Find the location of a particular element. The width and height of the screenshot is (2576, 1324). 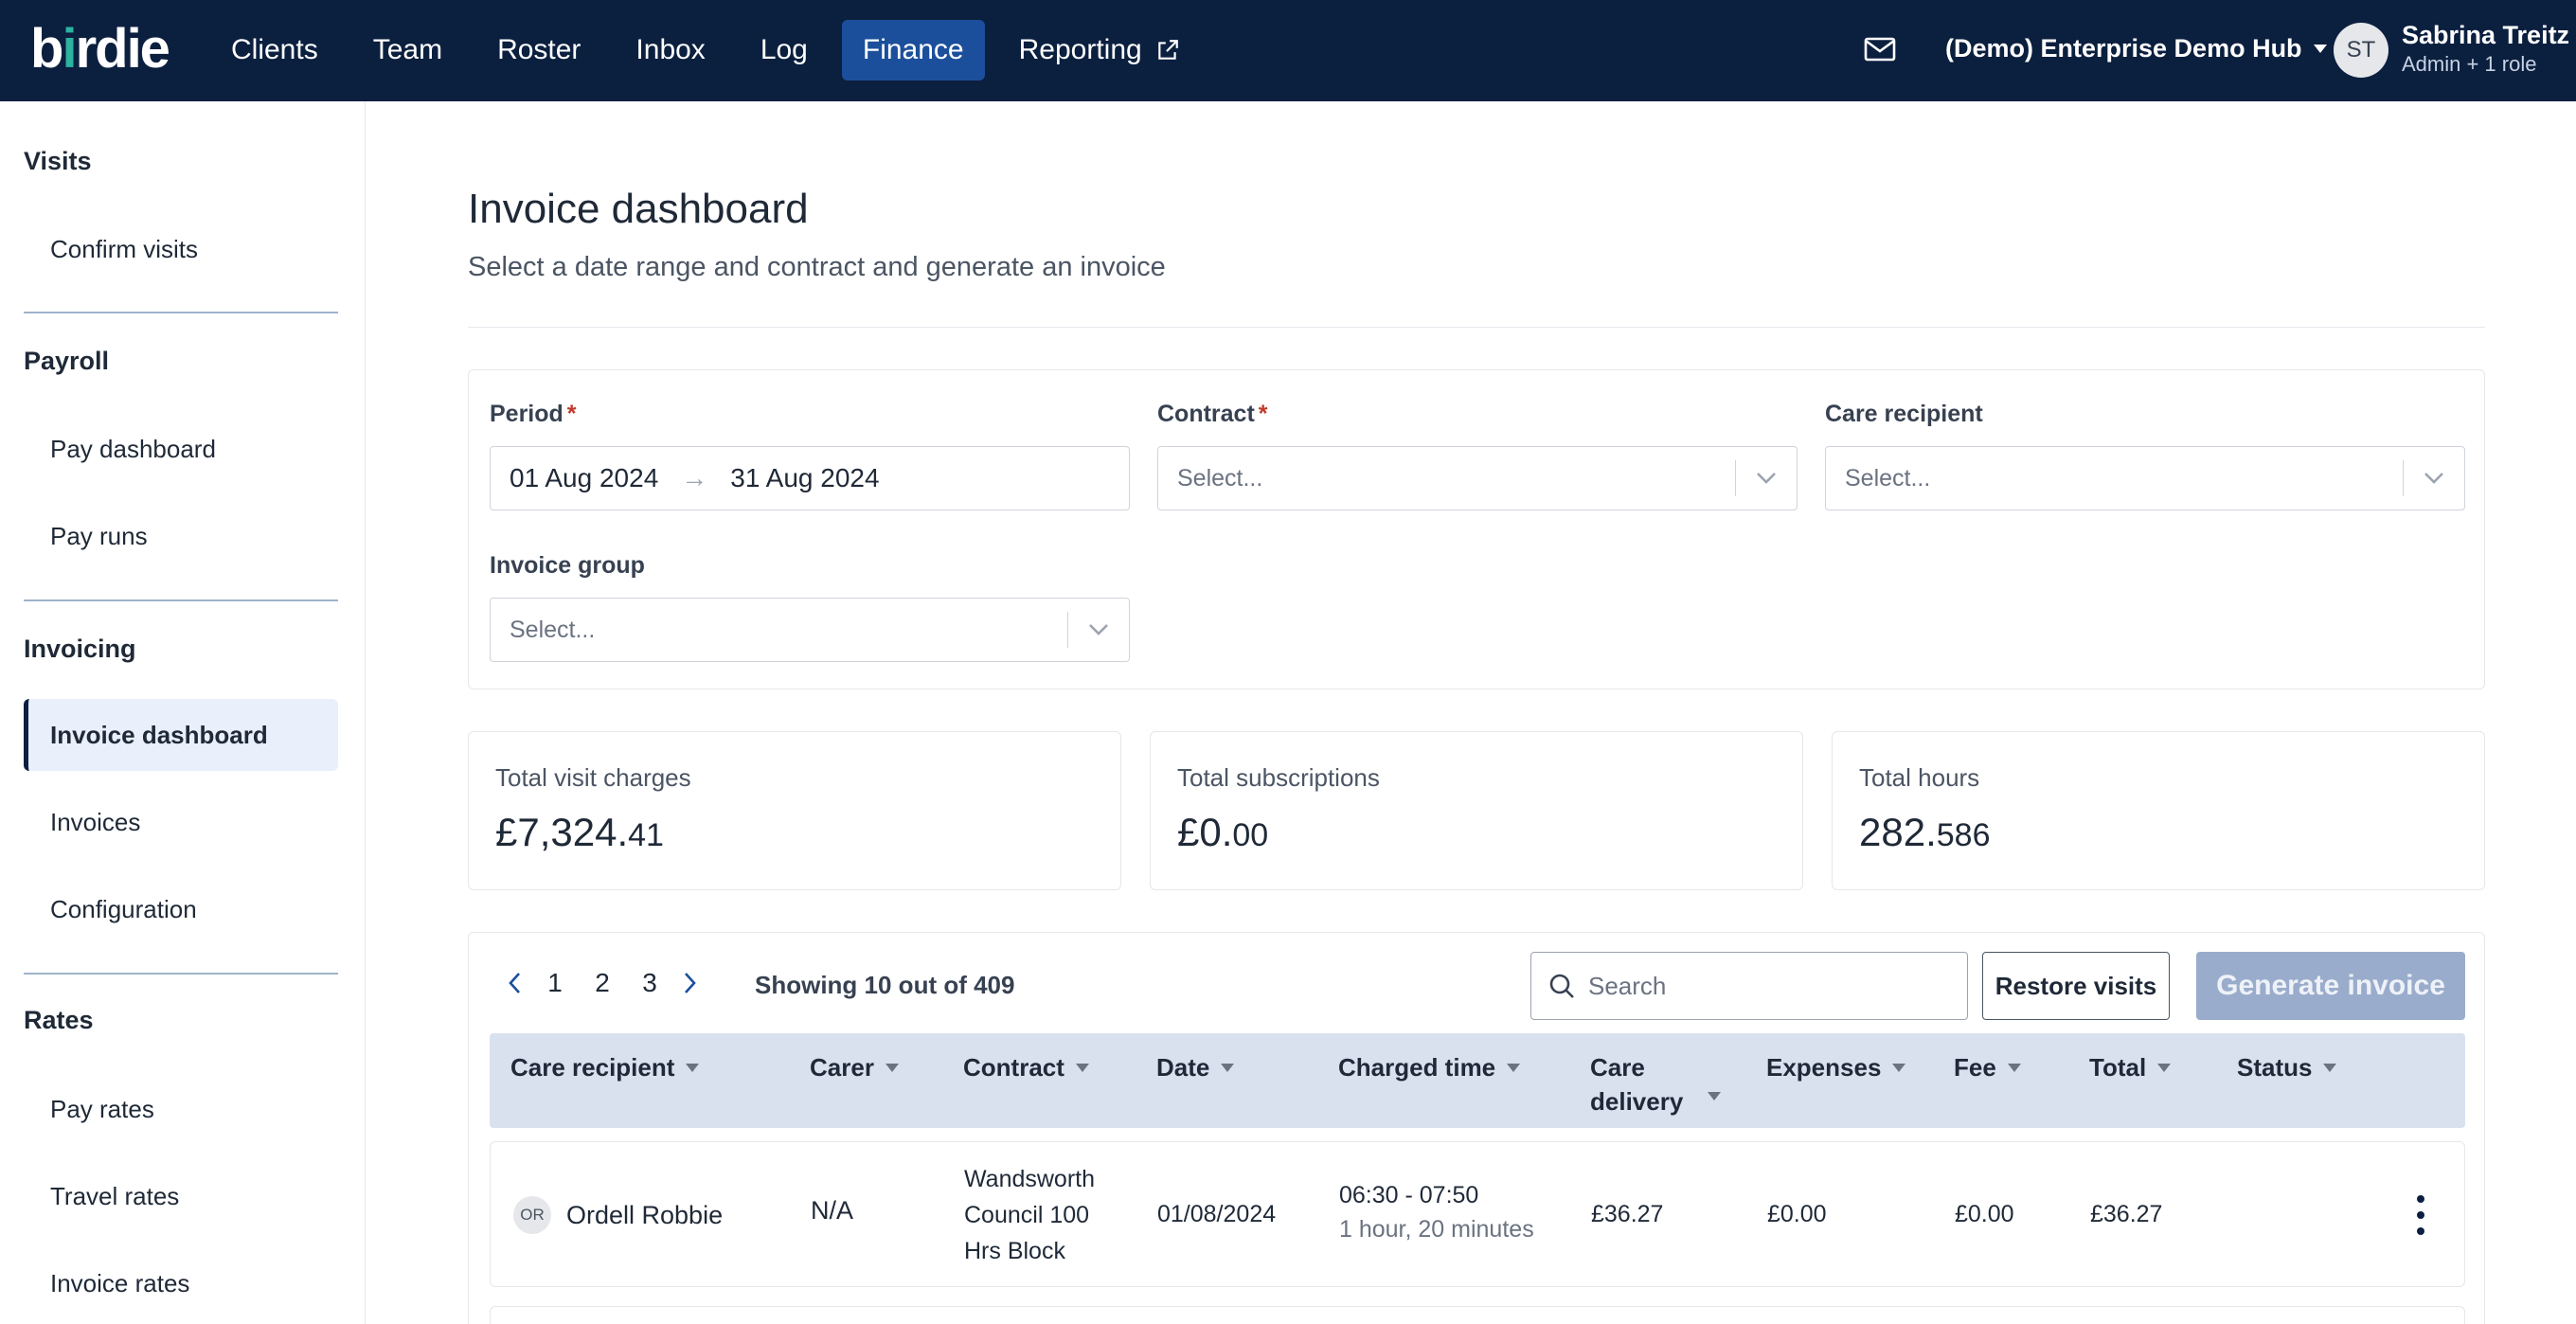

stat-label: Total visit charges is located at coordinates (593, 777).